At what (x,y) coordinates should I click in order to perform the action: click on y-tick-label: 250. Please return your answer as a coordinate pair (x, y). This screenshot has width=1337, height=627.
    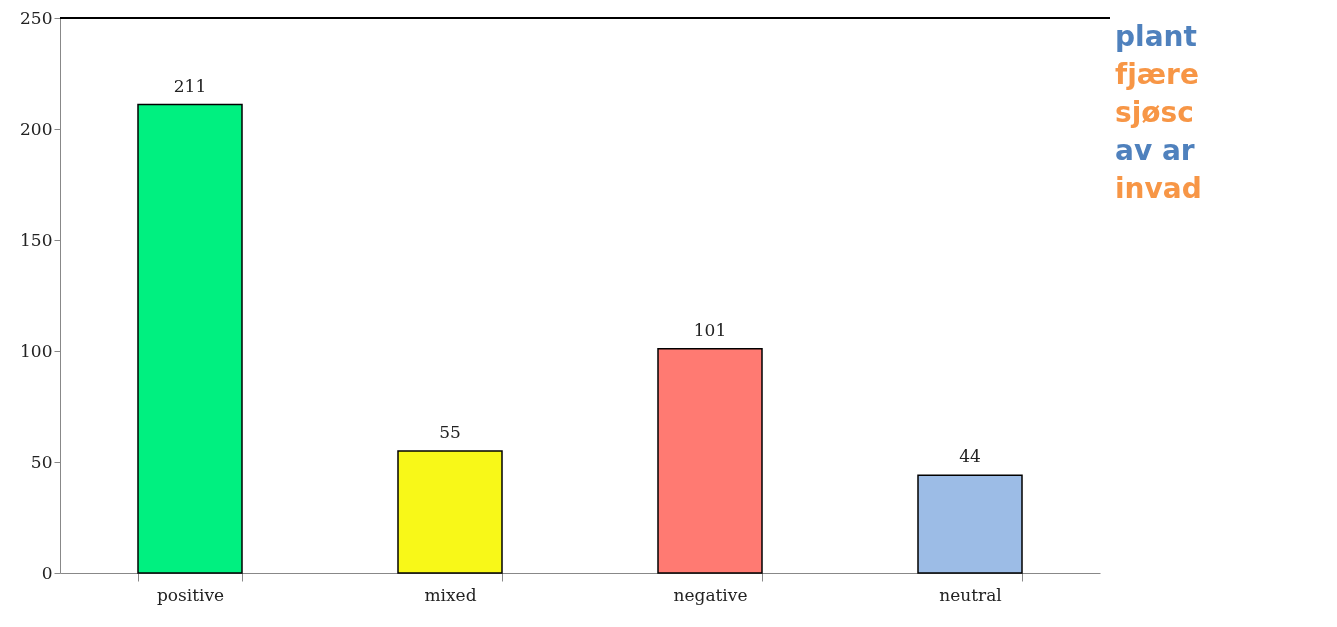
    Looking at the image, I should click on (36, 17).